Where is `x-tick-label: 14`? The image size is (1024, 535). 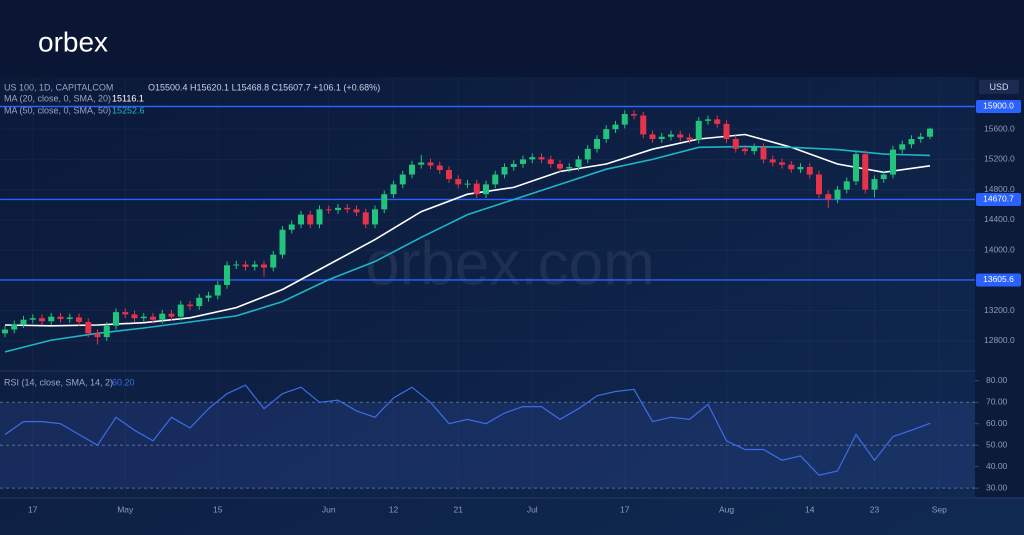
x-tick-label: 14 is located at coordinates (810, 509).